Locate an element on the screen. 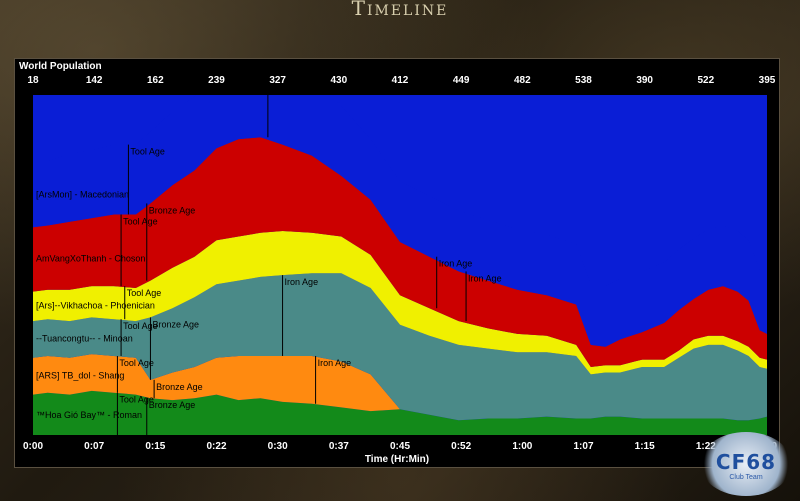 The height and width of the screenshot is (501, 800). series-label: AmVangXoThanh - Choson is located at coordinates (90, 259).